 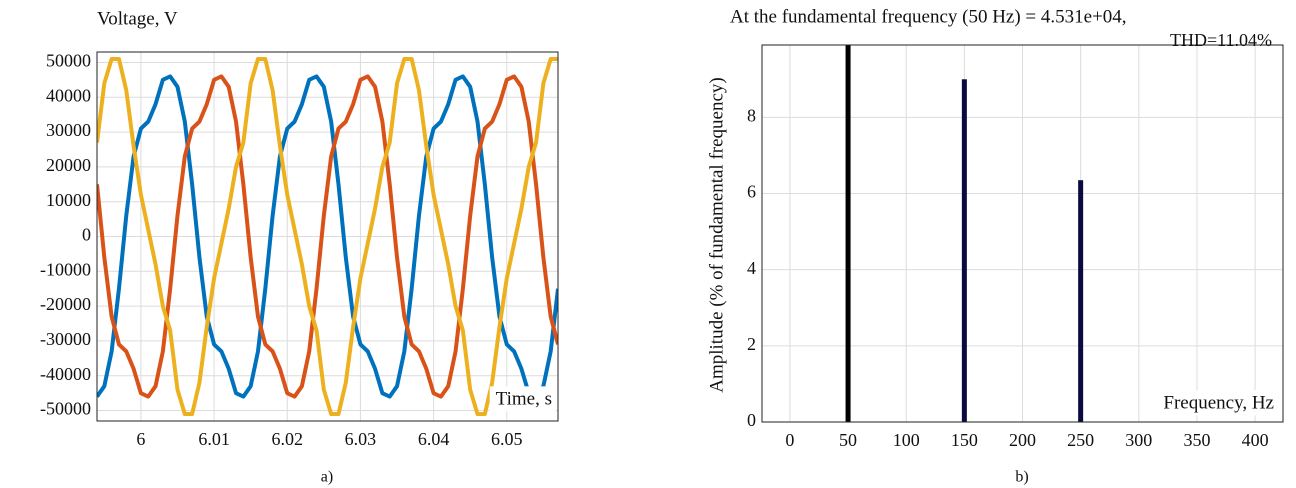 I want to click on x-tick-label: 400, so click(x=1255, y=440).